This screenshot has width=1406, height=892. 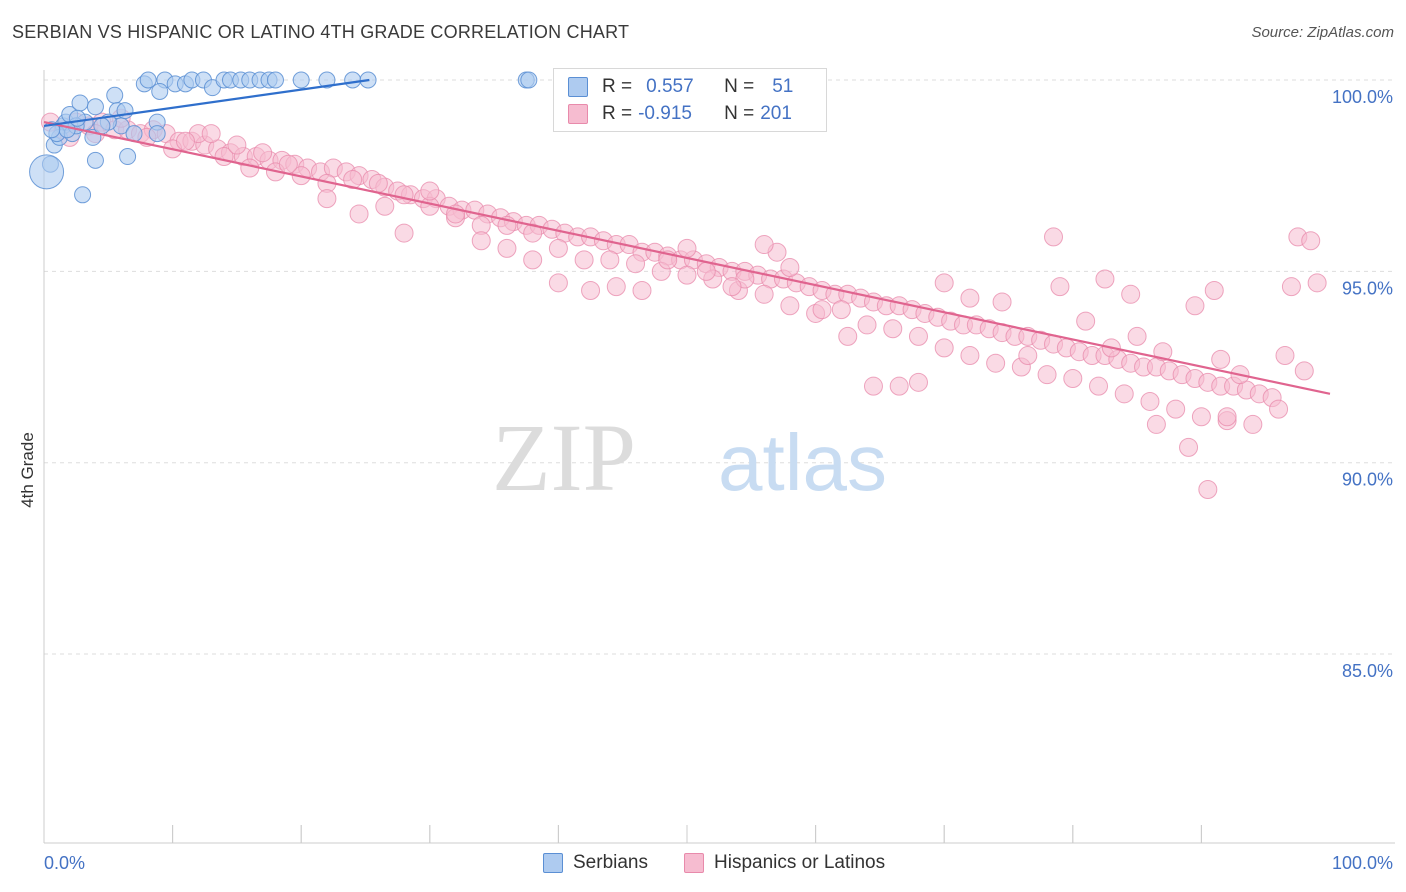 I want to click on stats-legend: R = 0.557 N = 51 R = -0.915 N = 201, so click(x=690, y=100).